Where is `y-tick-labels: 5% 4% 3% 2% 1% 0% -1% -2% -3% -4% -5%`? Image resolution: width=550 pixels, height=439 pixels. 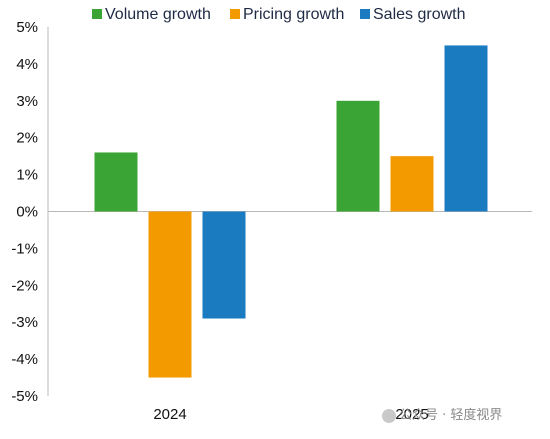
y-tick-labels: 5% 4% 3% 2% 1% 0% -1% -2% -3% -4% -5% is located at coordinates (24, 212).